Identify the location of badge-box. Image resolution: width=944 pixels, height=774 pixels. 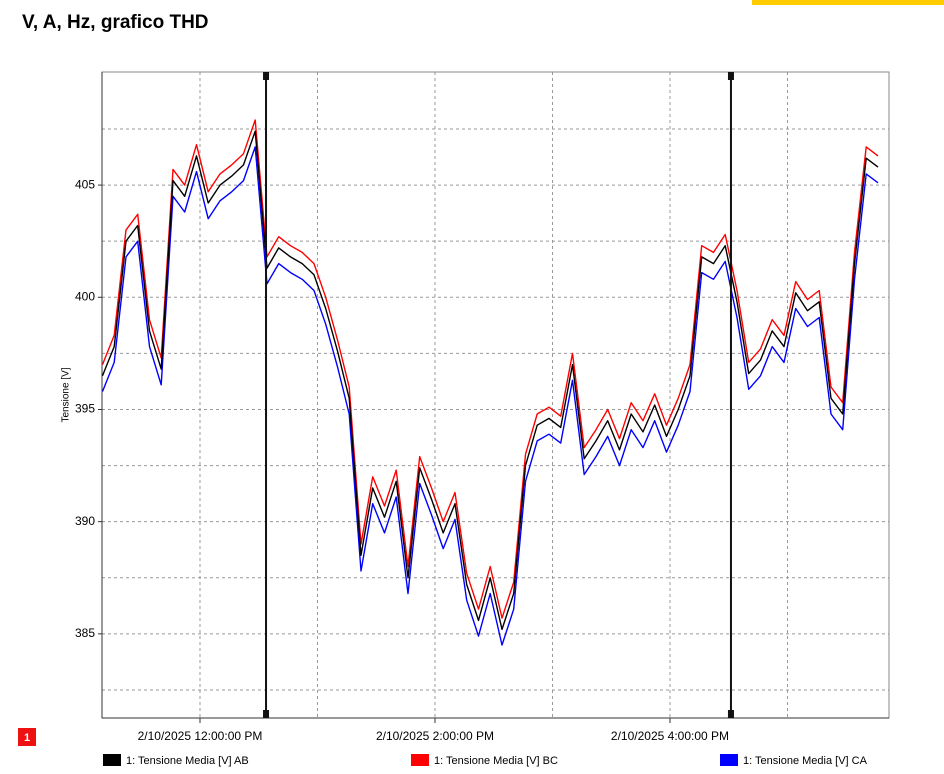
(27, 737).